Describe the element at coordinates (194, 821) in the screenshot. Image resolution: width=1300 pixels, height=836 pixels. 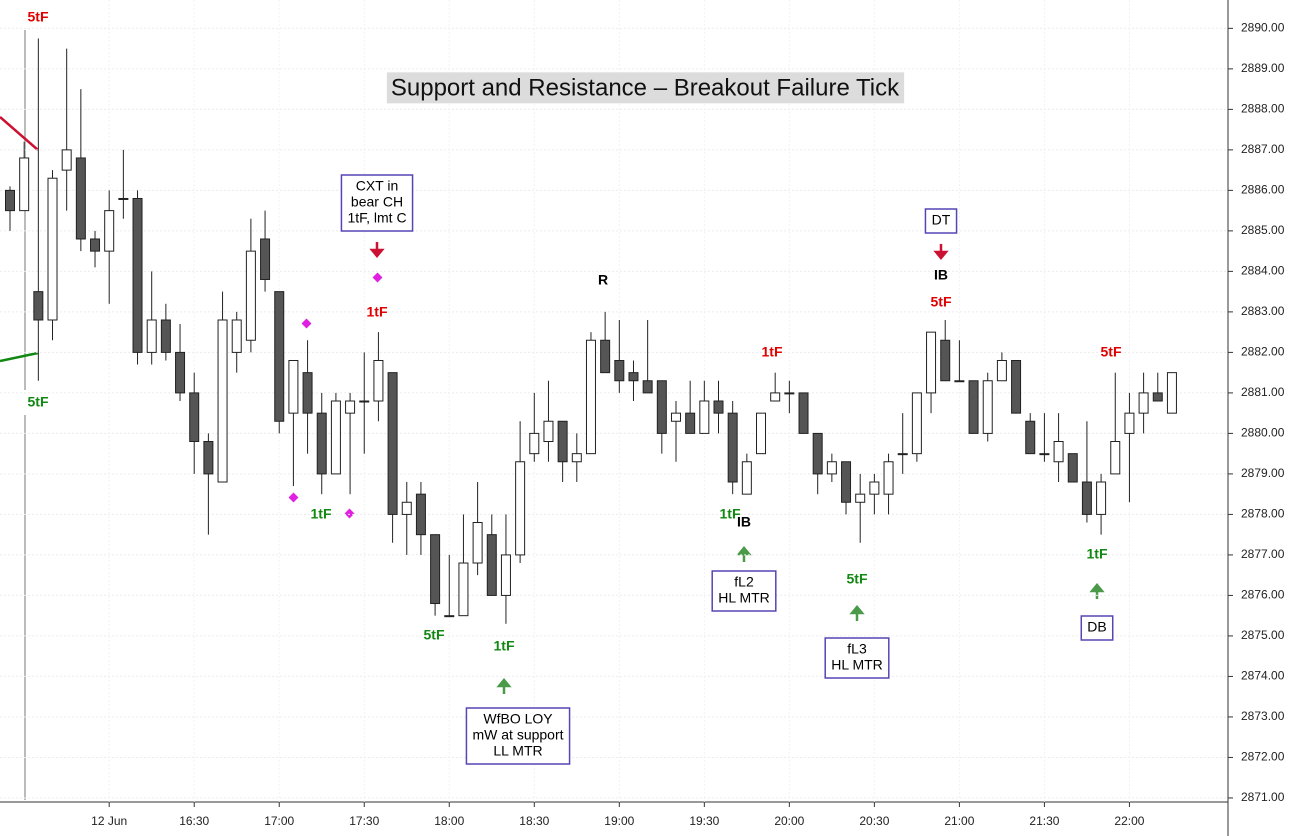
I see `x-tick-label: 16:30` at that location.